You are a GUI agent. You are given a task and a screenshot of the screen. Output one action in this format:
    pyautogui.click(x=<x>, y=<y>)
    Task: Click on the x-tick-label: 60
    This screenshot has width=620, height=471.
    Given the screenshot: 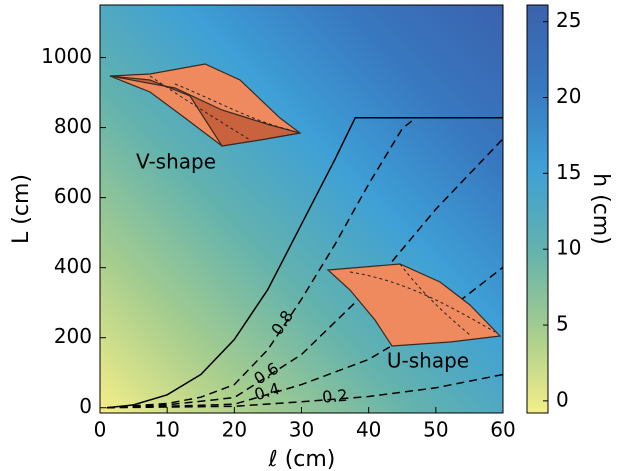 What is the action you would take?
    pyautogui.click(x=502, y=430)
    